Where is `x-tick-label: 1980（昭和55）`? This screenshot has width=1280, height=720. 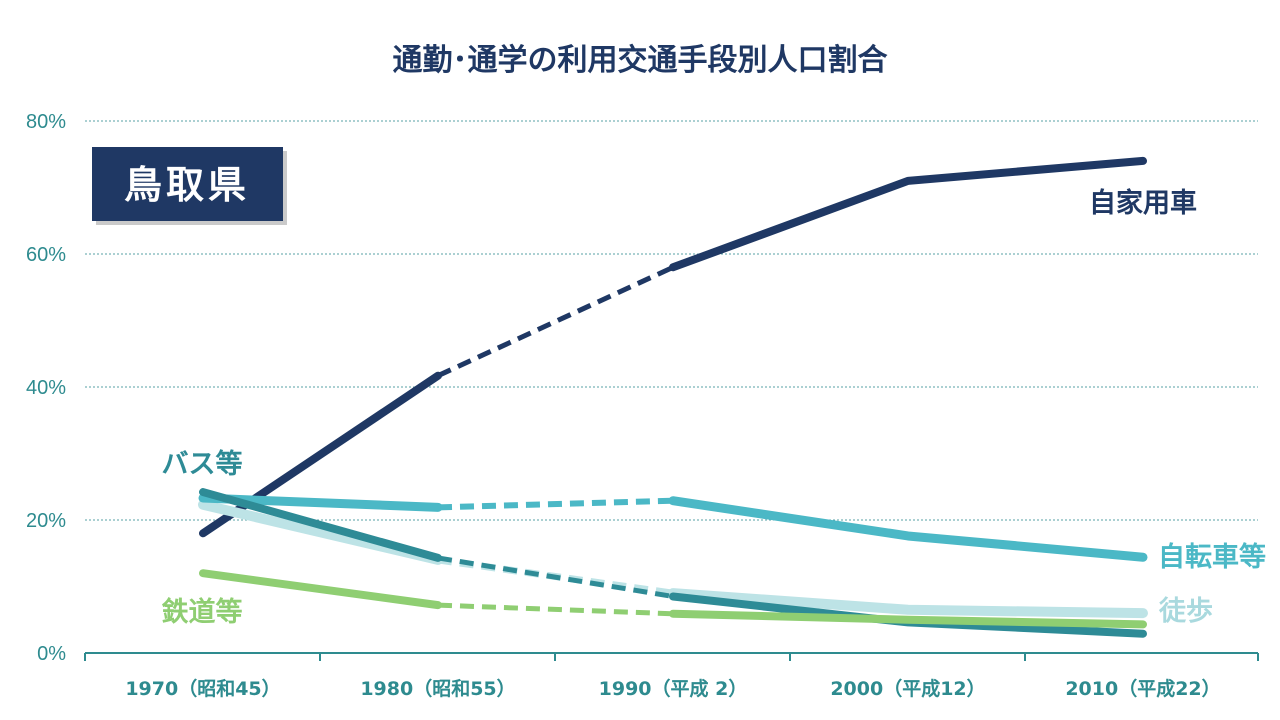
x-tick-label: 1980（昭和55） is located at coordinates (437, 688).